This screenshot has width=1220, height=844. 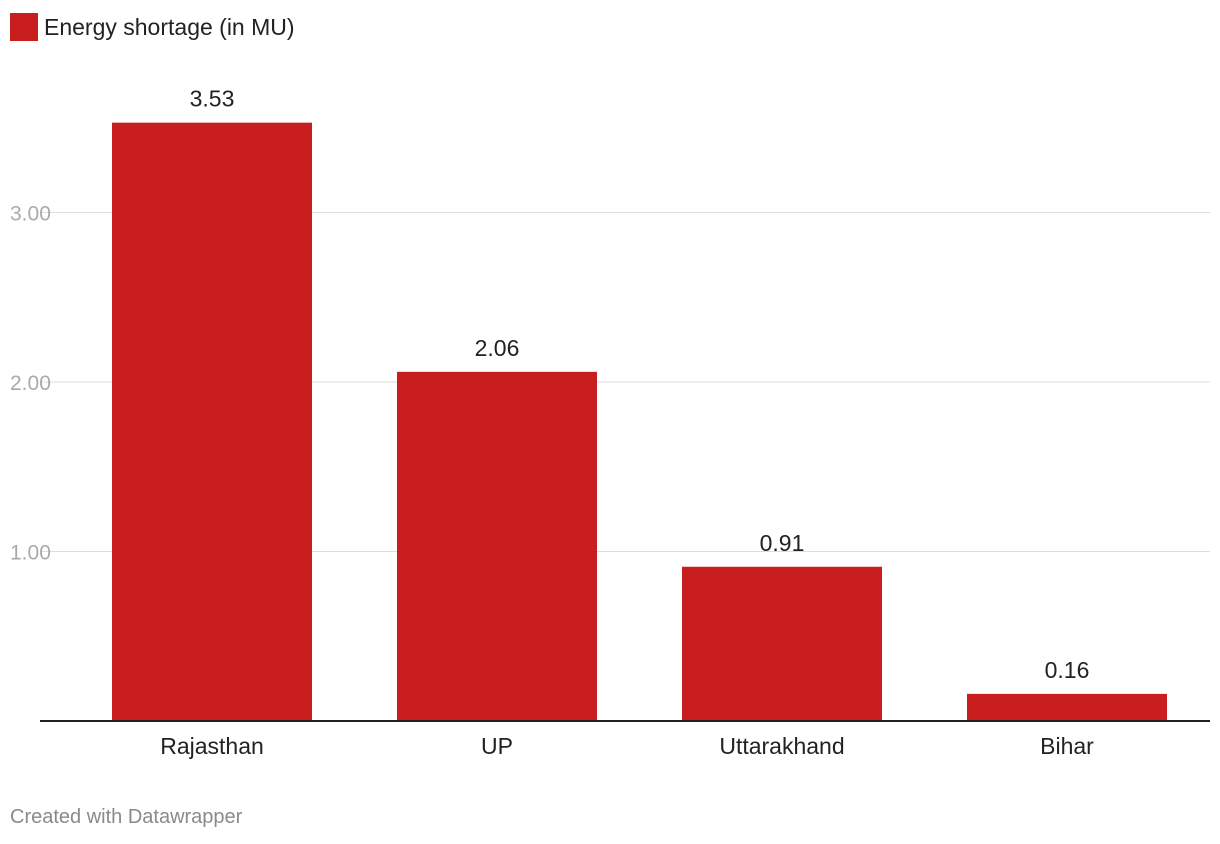 What do you see at coordinates (497, 746) in the screenshot?
I see `x-tick-label: UP` at bounding box center [497, 746].